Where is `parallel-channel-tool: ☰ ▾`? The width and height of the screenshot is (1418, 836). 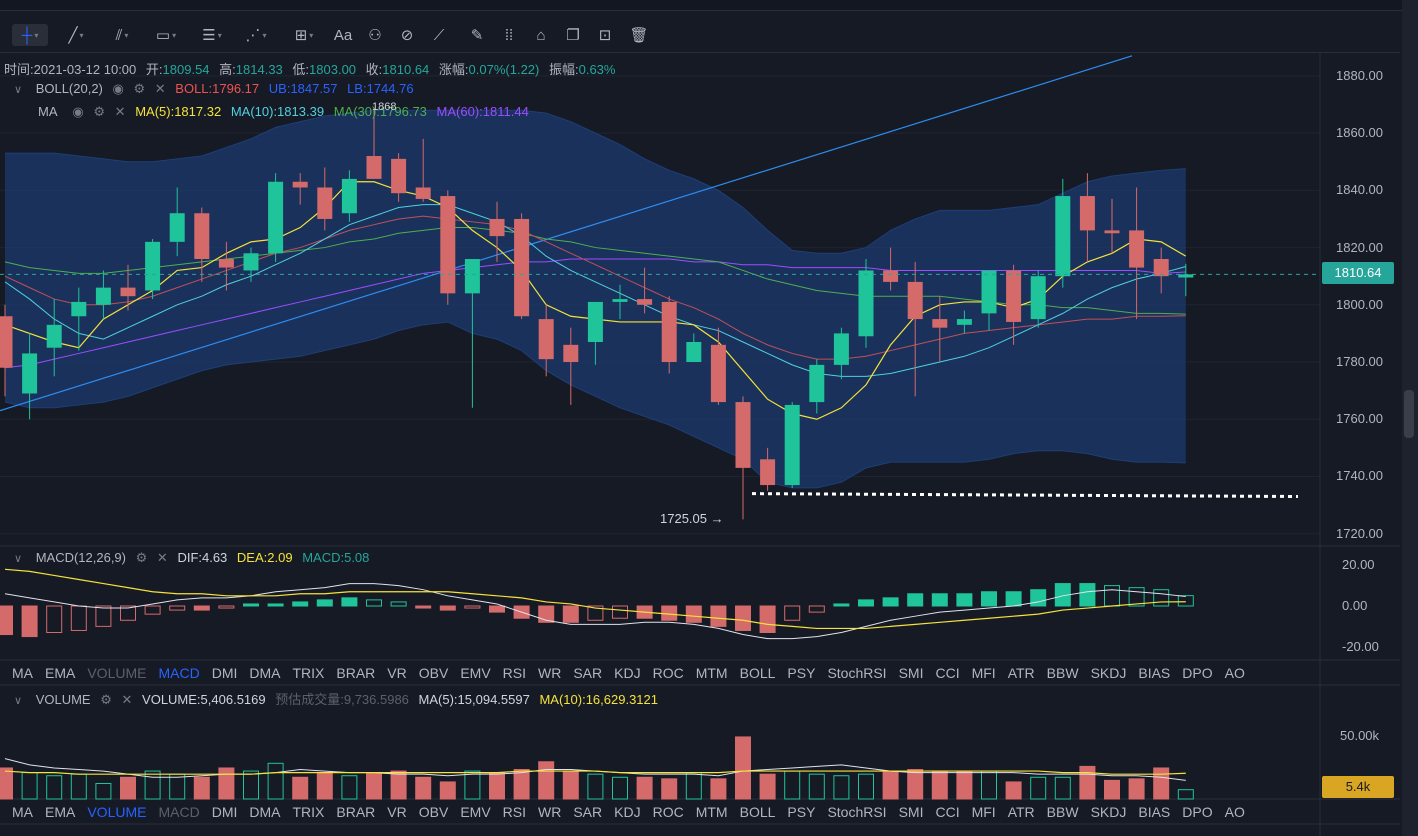
parallel-channel-tool: ☰ ▾ is located at coordinates (212, 35).